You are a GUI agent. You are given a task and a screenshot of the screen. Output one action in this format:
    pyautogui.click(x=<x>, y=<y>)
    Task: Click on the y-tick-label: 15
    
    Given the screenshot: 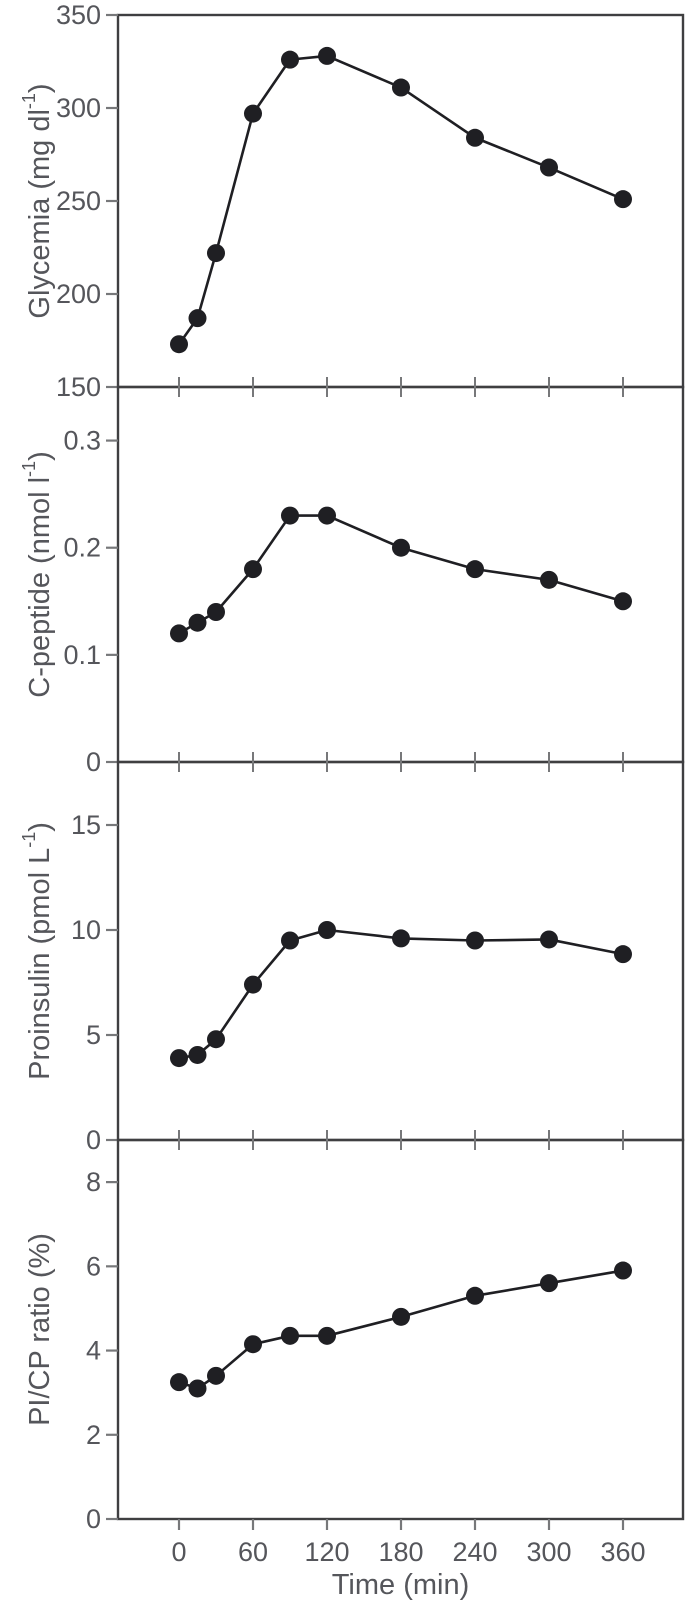 What is the action you would take?
    pyautogui.click(x=86, y=825)
    